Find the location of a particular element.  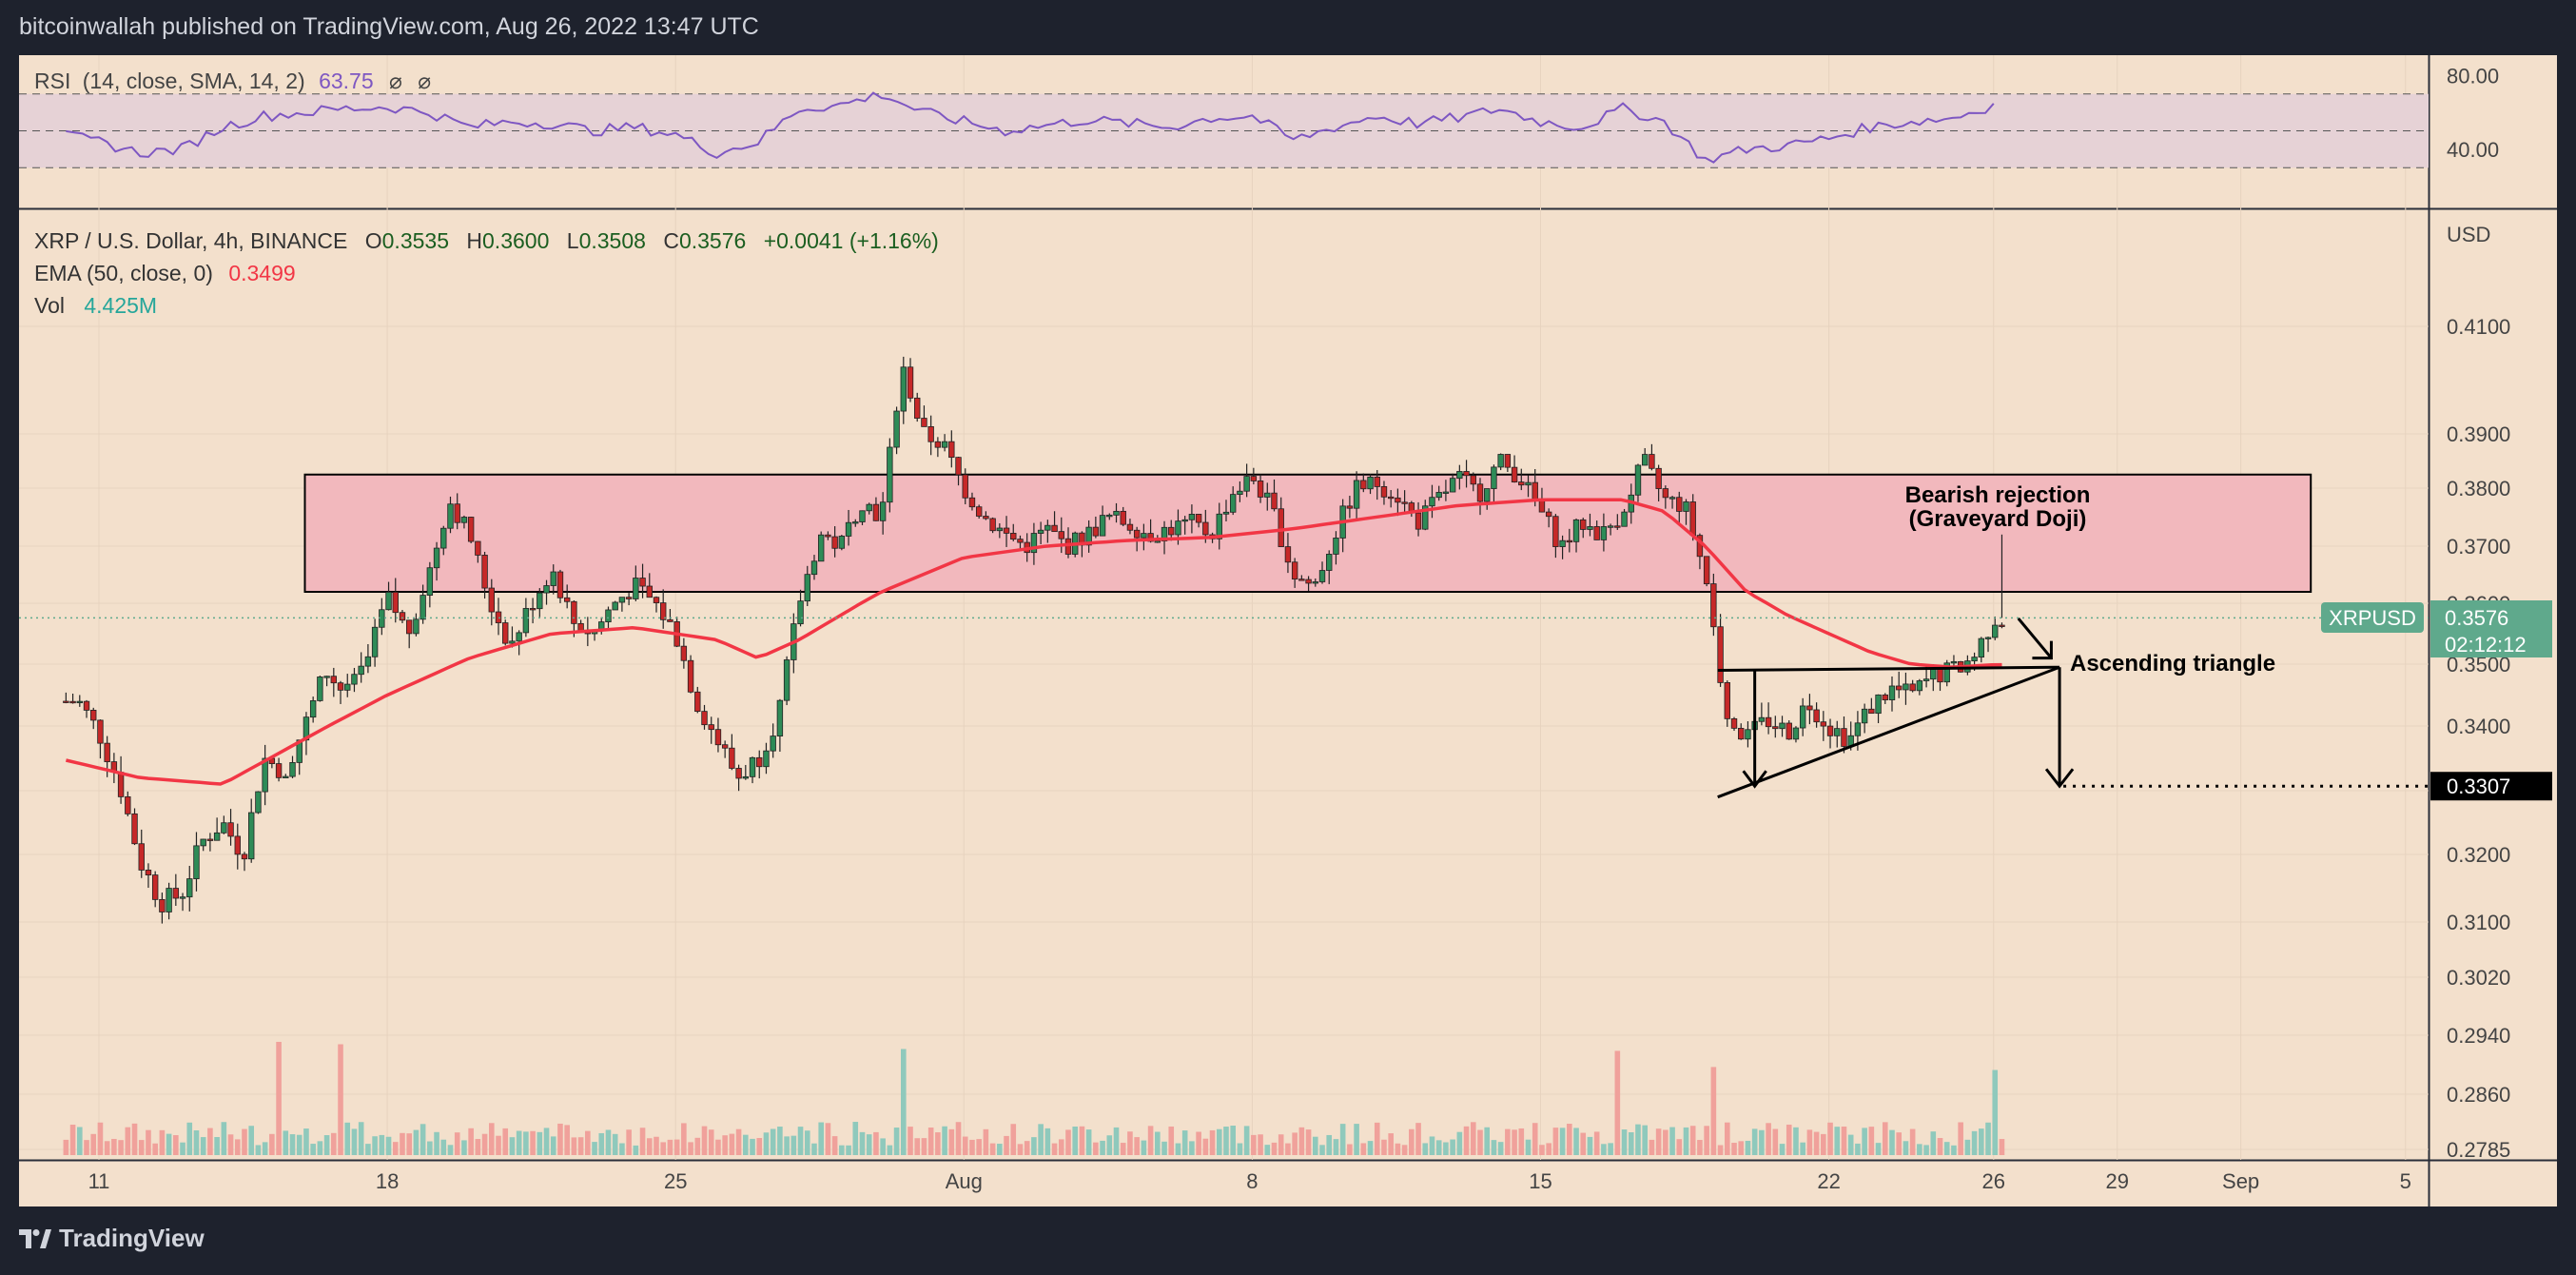

triangle-height-arrow is located at coordinates (1755, 779).